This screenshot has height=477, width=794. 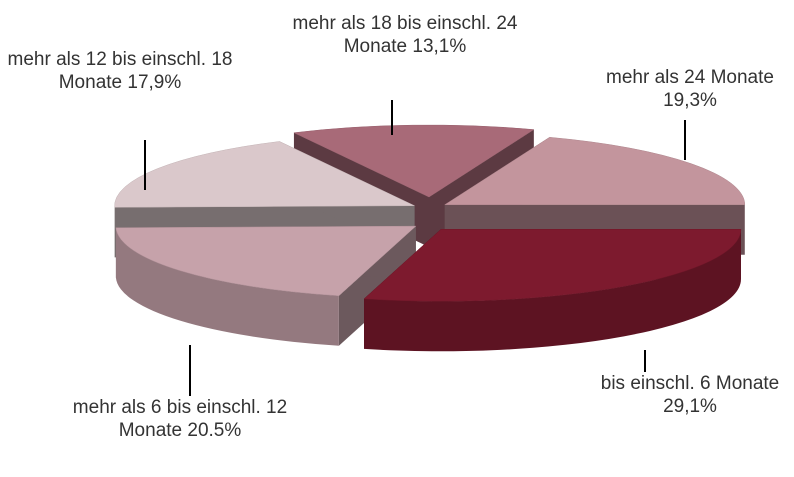 I want to click on value-label: 19,3%, so click(x=690, y=100).